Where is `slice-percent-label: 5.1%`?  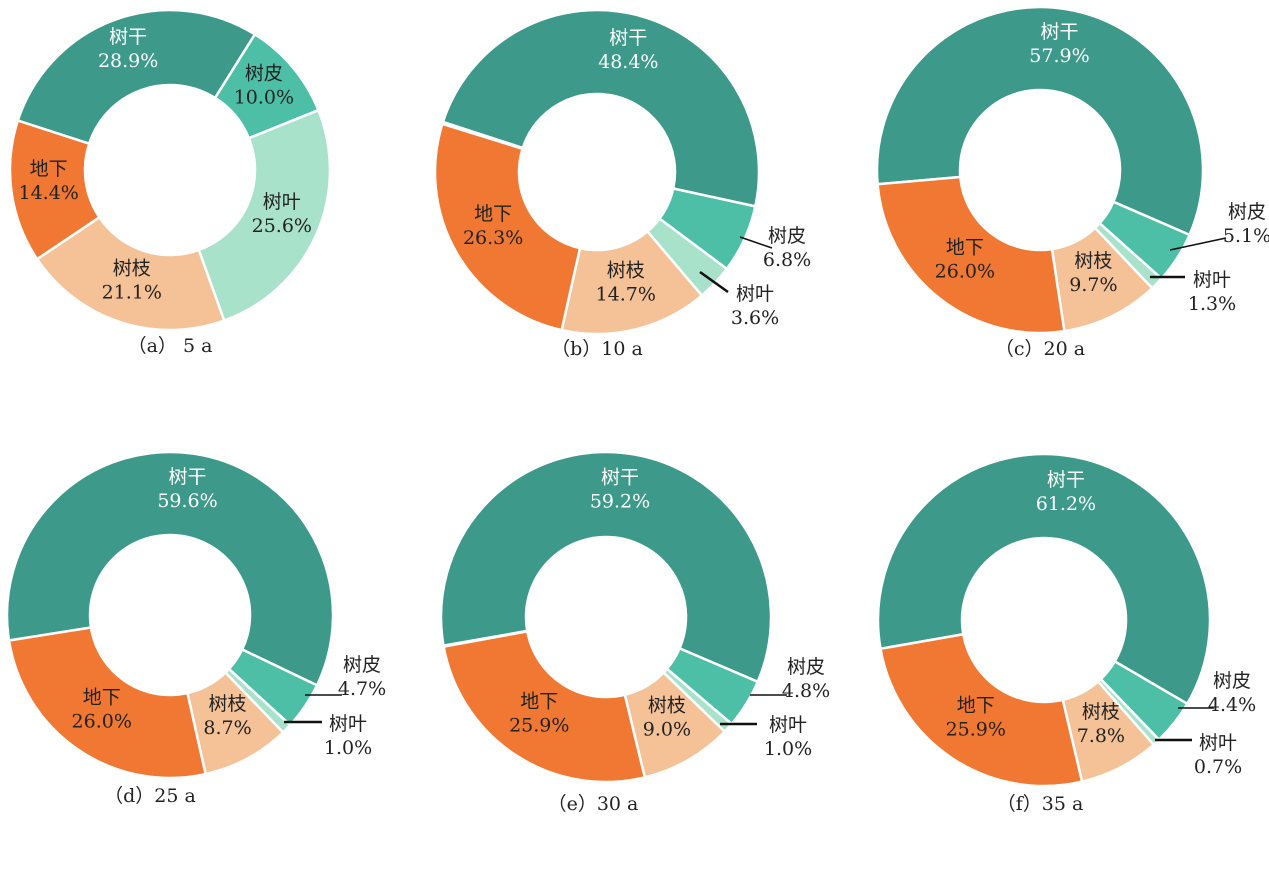 slice-percent-label: 5.1% is located at coordinates (1246, 236).